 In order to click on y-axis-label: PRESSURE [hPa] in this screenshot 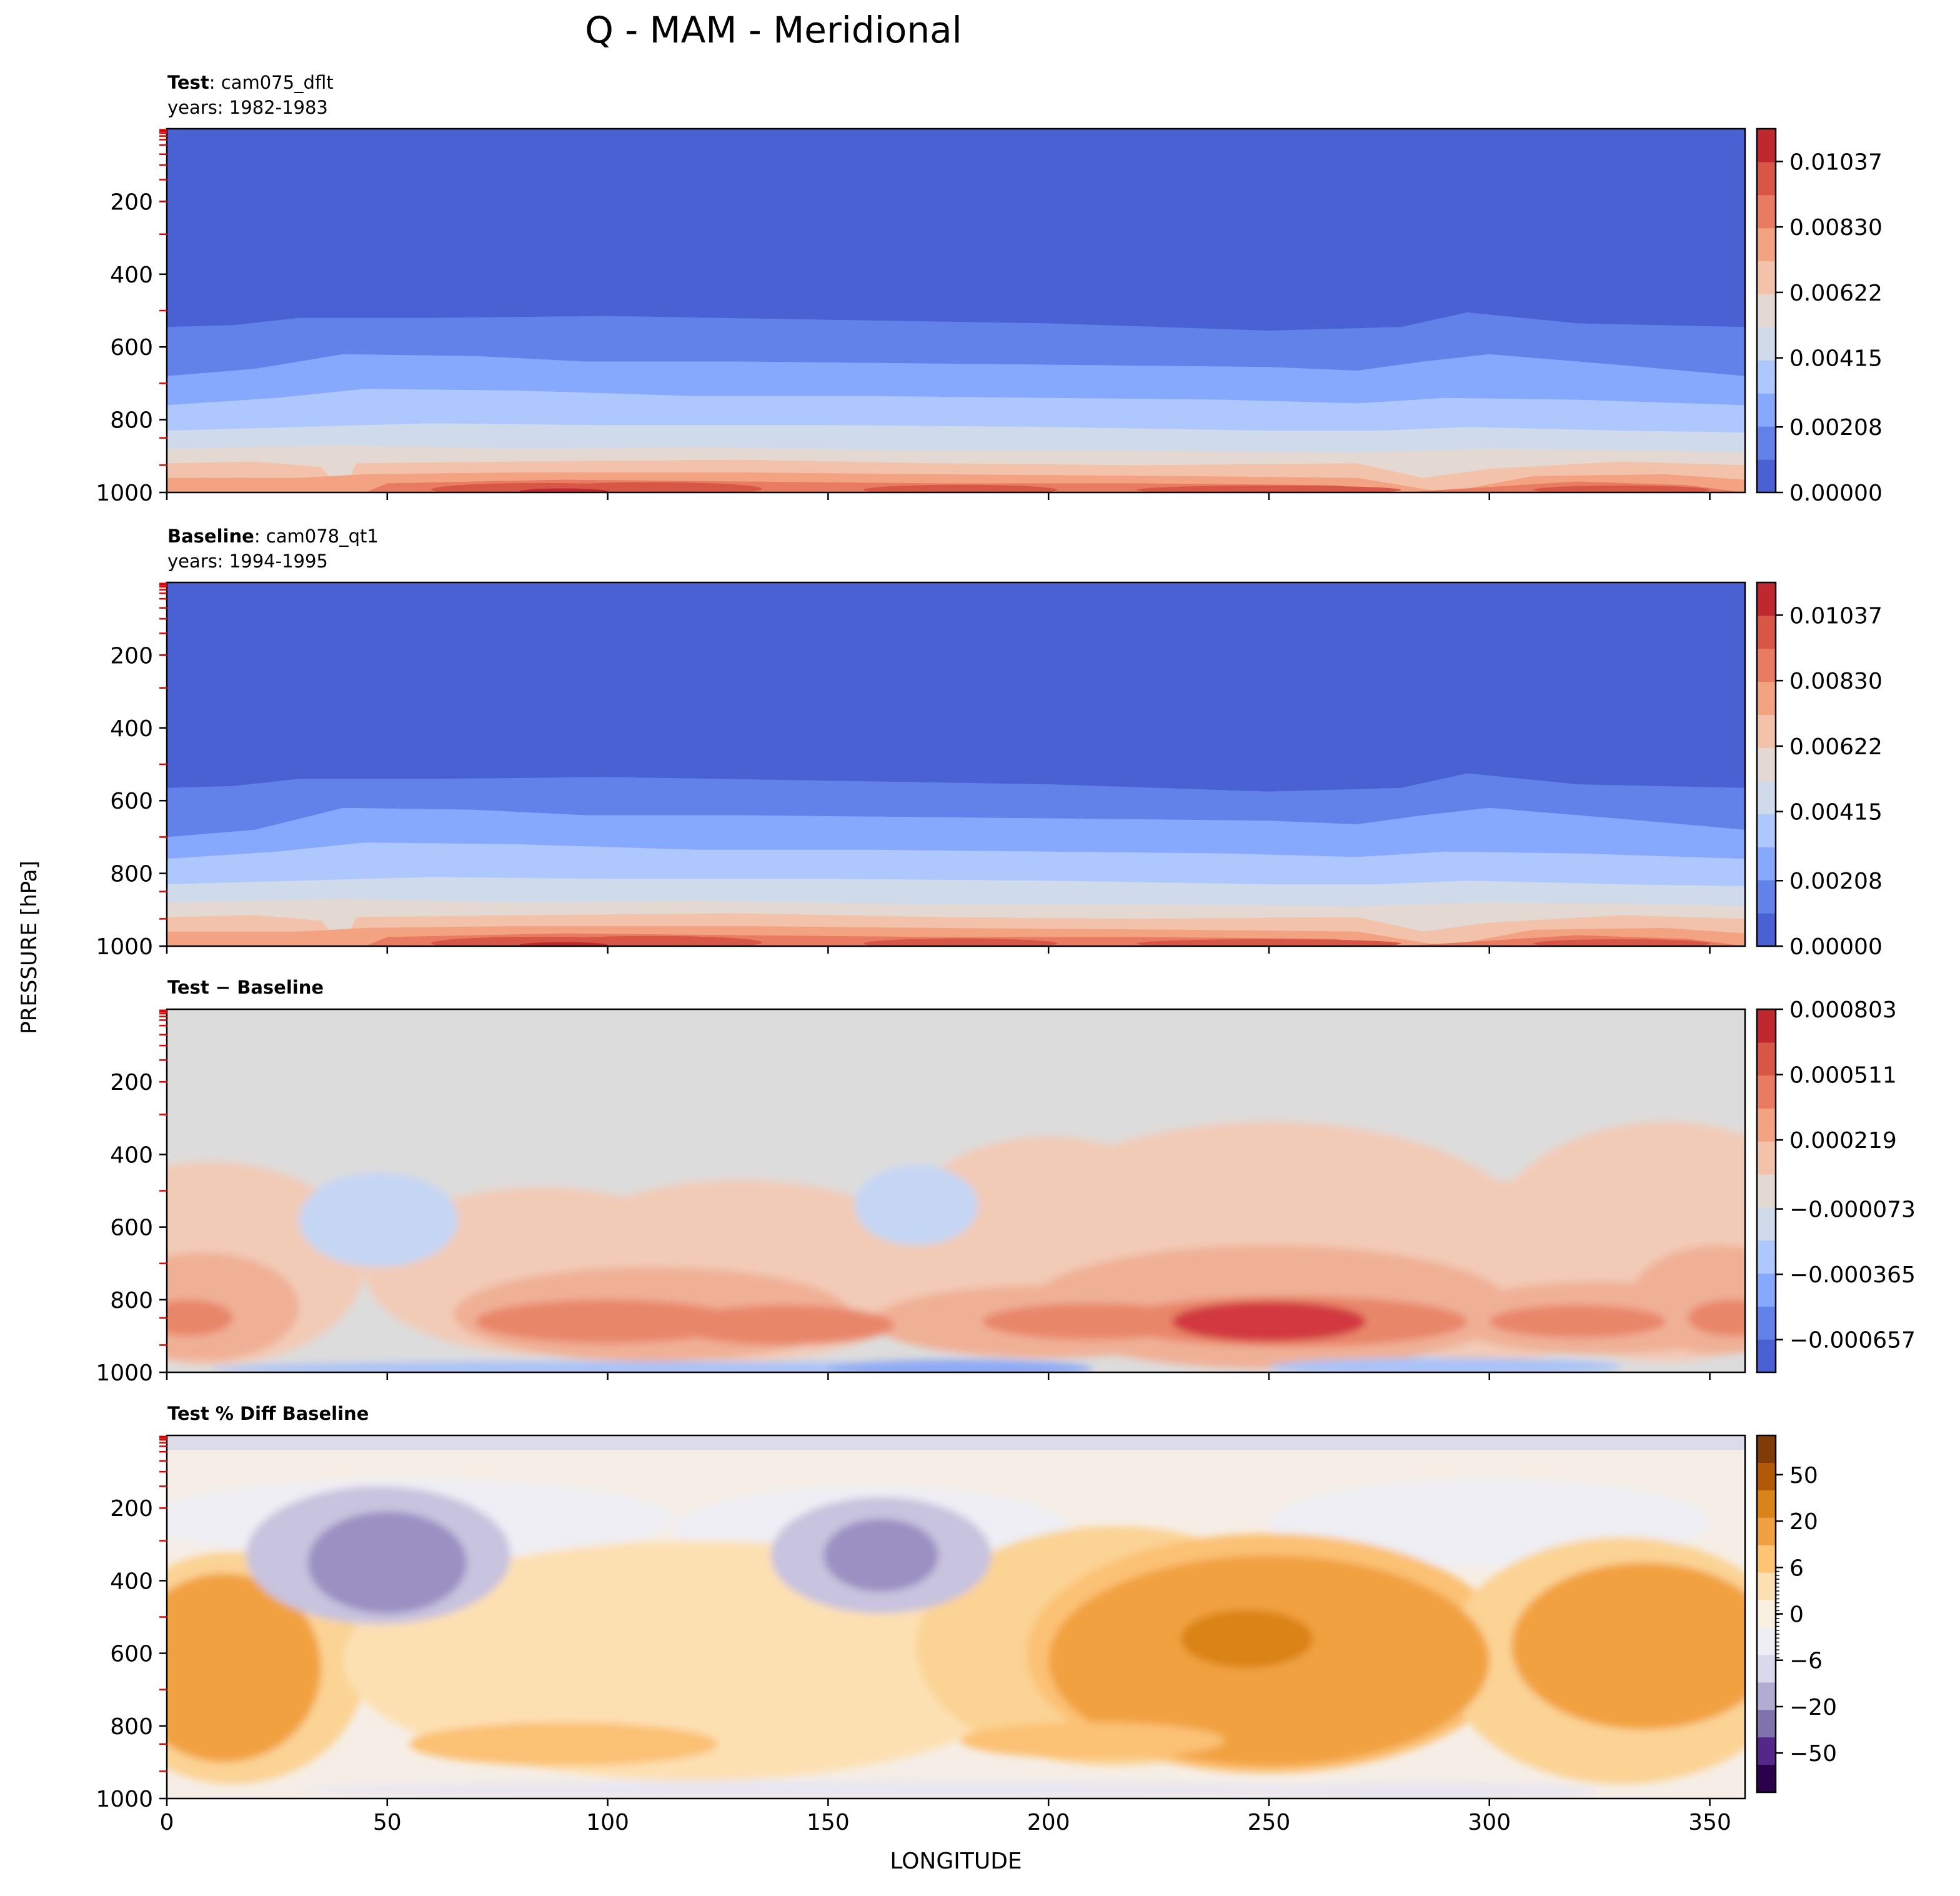, I will do `click(29, 948)`.